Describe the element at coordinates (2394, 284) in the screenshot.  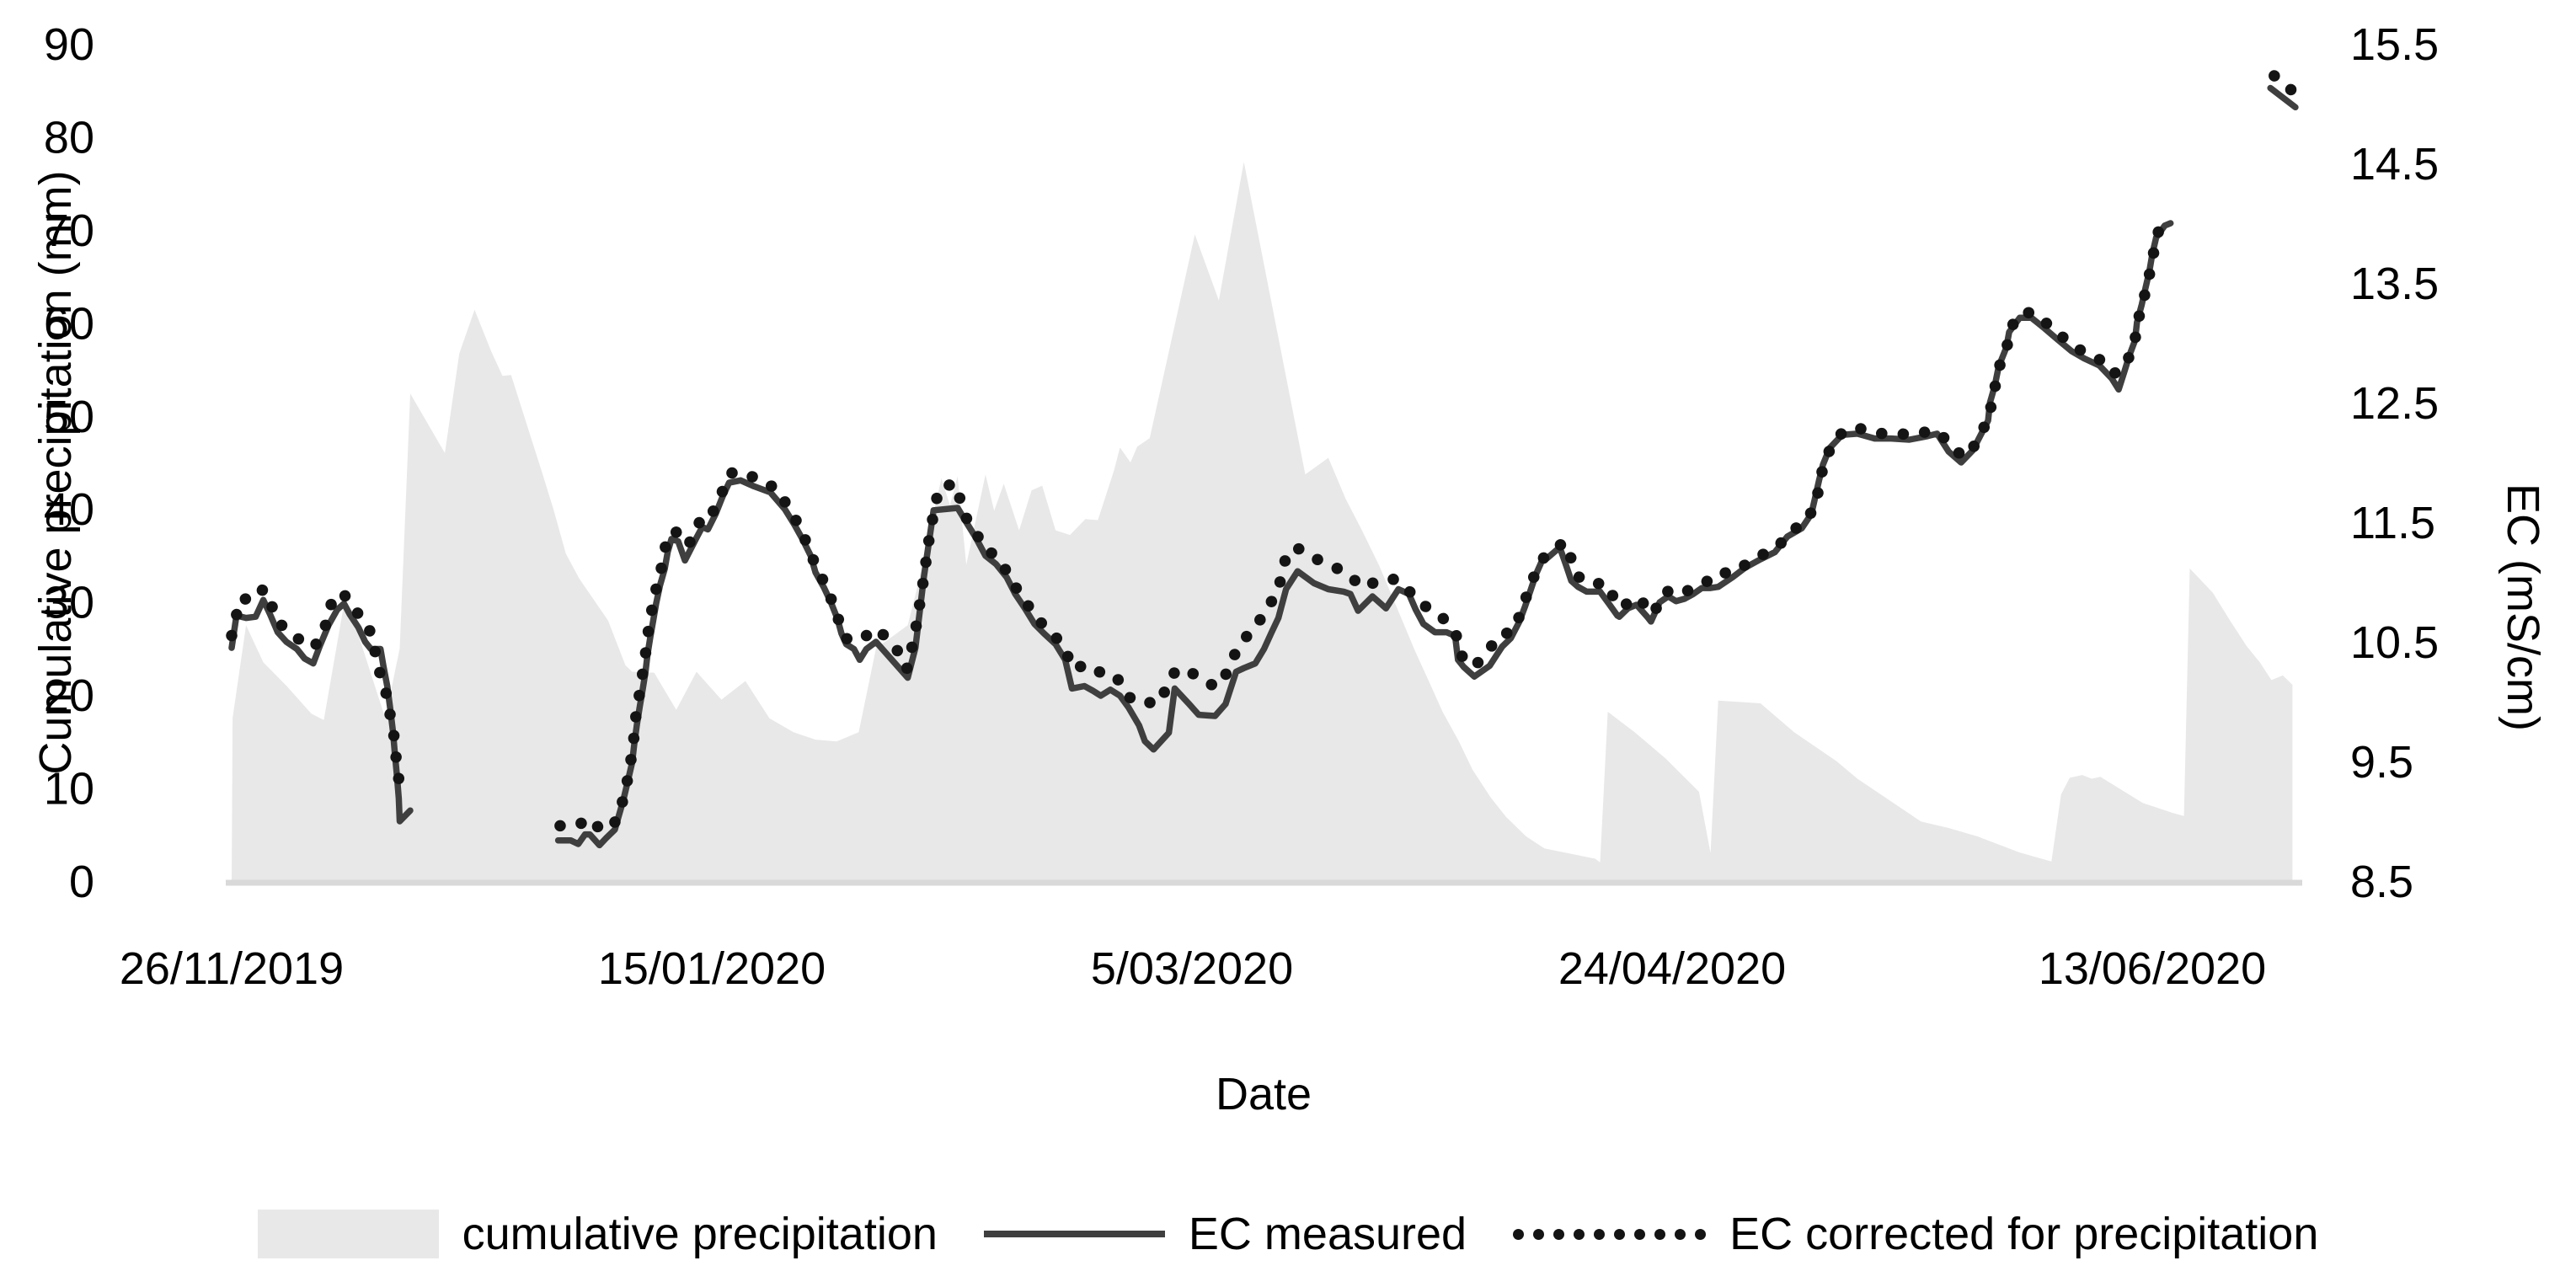
I see `y-right-tick-13.5: 13.5` at that location.